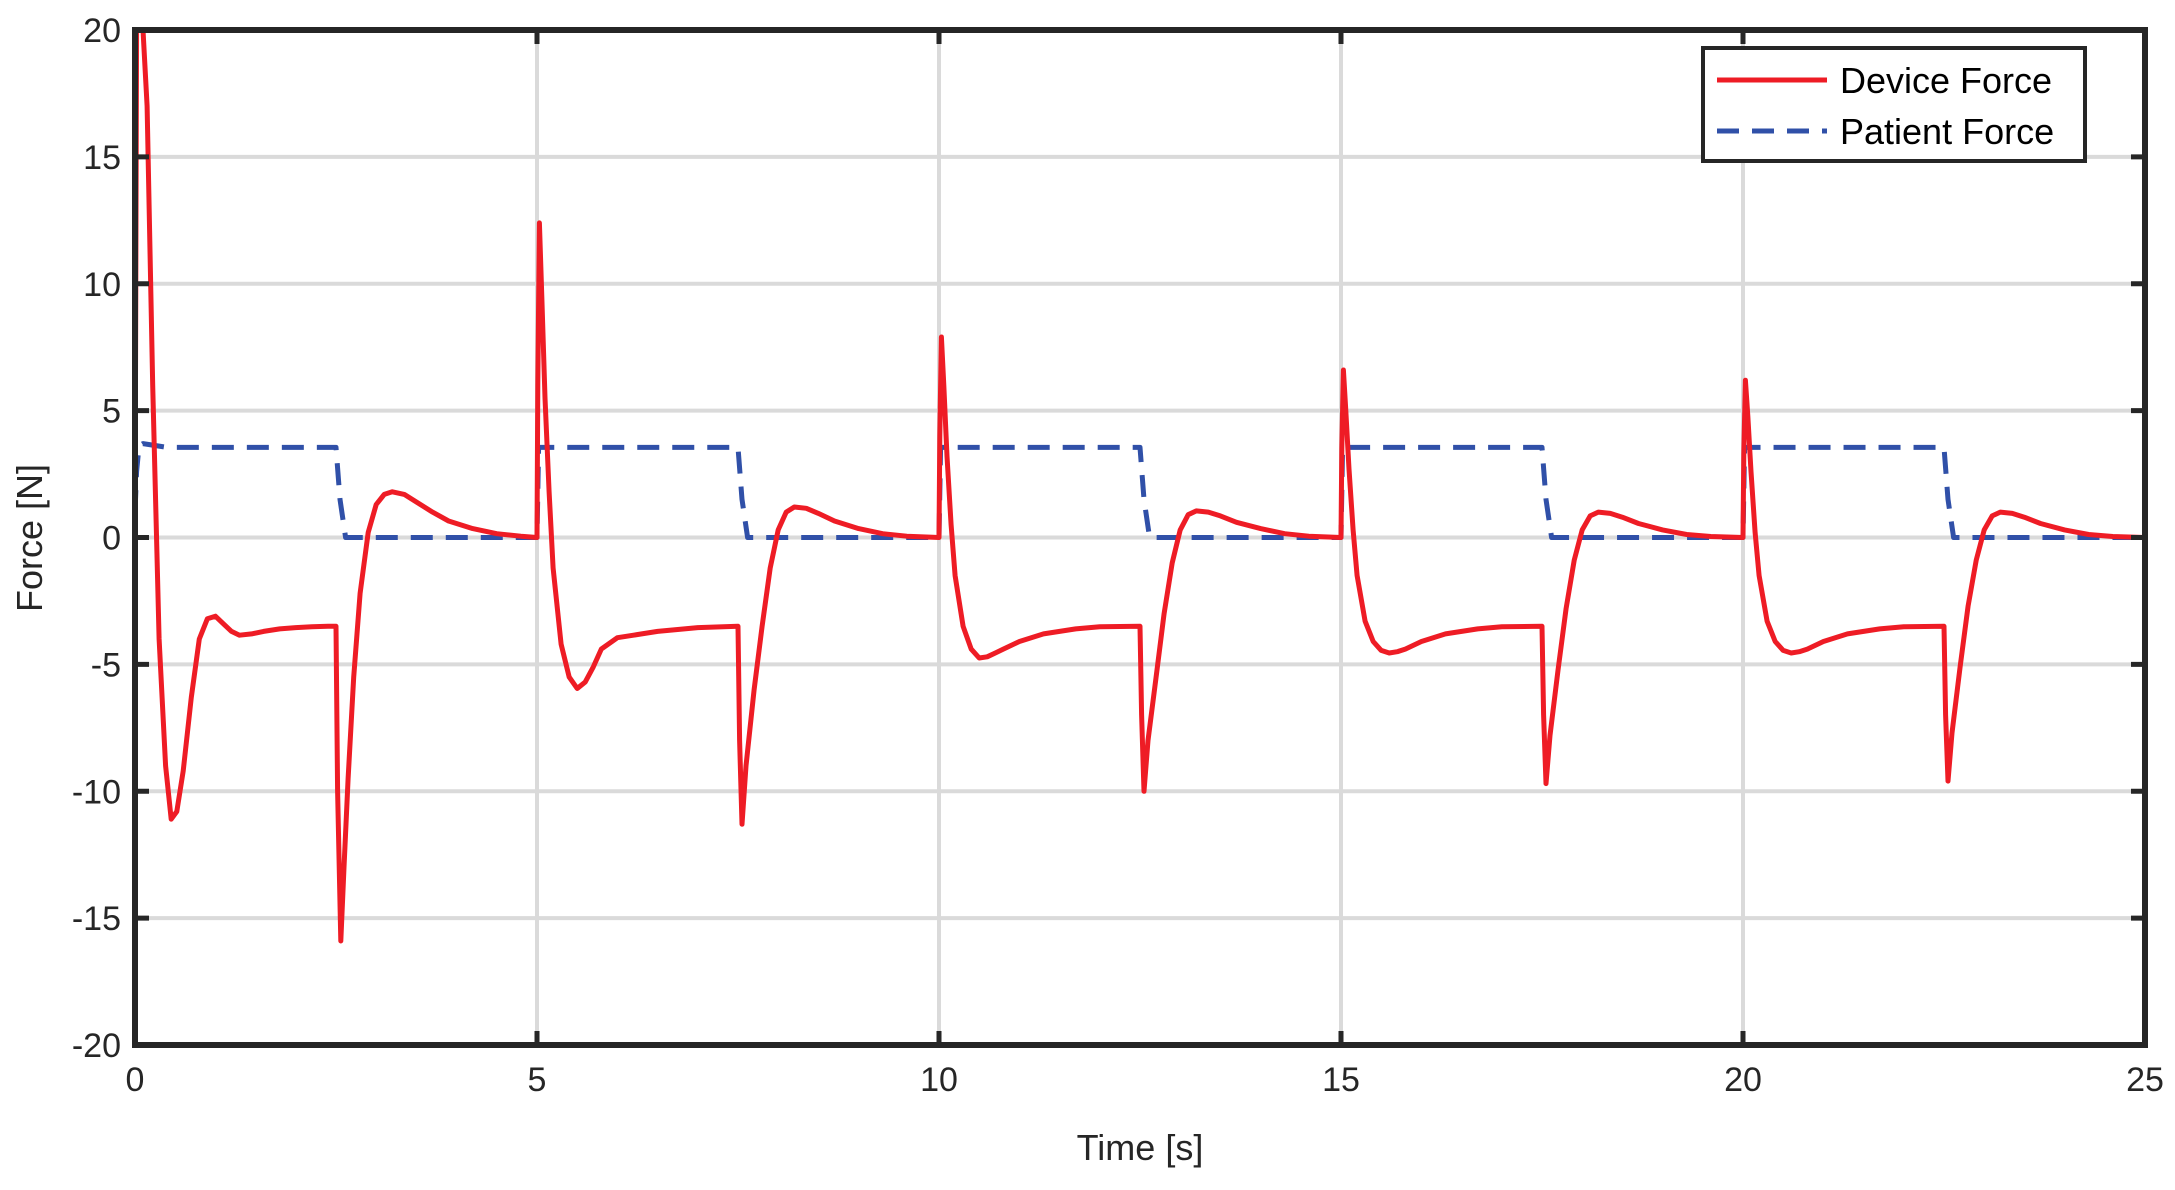  What do you see at coordinates (102, 285) in the screenshot?
I see `y-tick-label: 10` at bounding box center [102, 285].